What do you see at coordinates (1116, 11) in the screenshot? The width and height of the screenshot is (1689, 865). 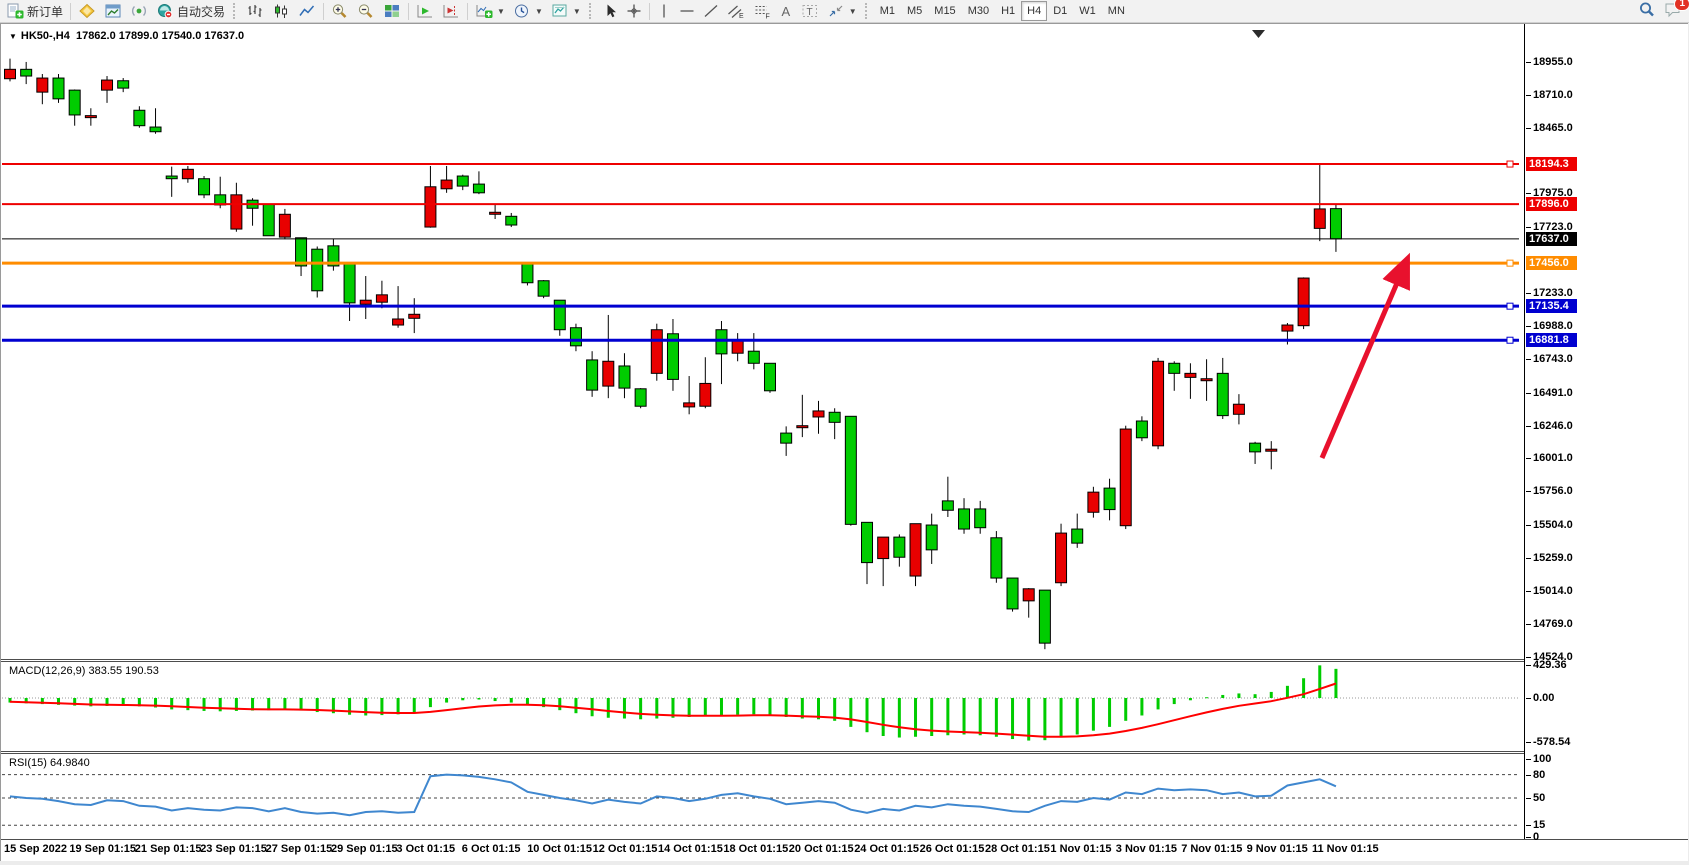 I see `timeframe-mn: MN` at bounding box center [1116, 11].